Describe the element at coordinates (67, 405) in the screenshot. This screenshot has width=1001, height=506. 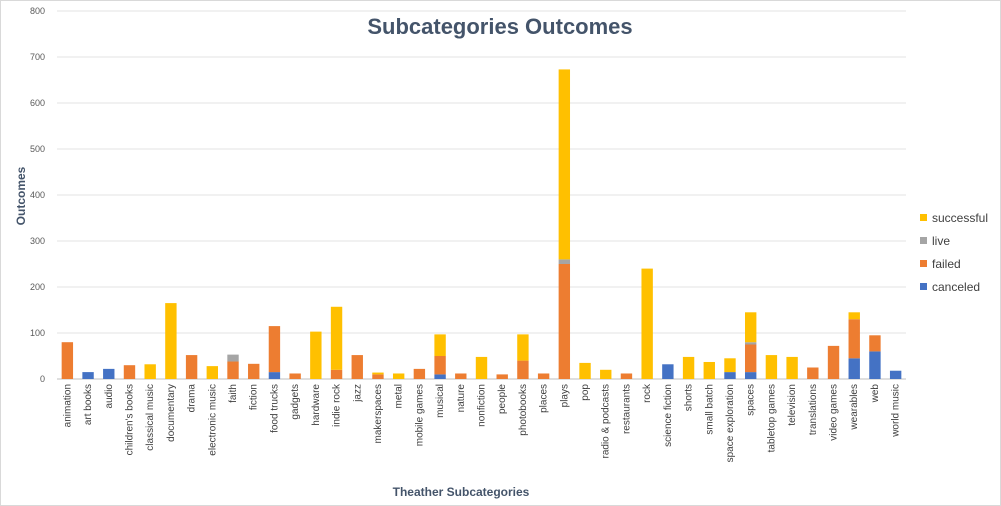
I see `x-category-label: animation` at that location.